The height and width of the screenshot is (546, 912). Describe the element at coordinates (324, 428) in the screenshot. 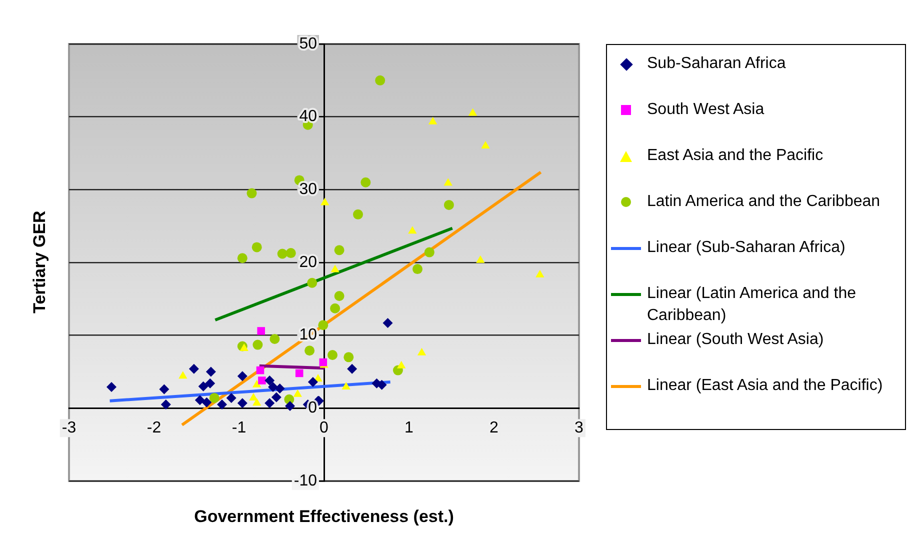

I see `x-tick-label: 0` at that location.